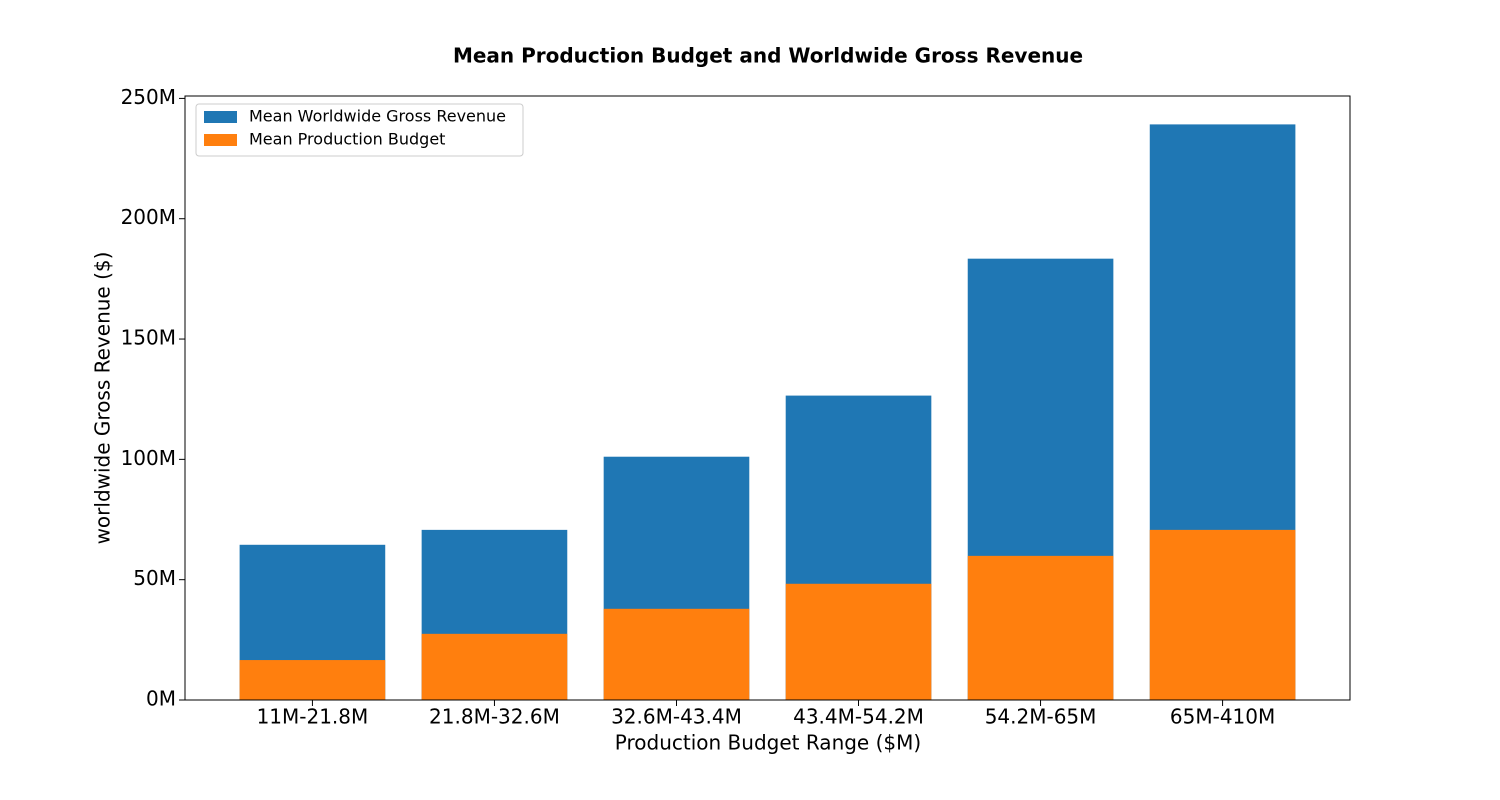  I want to click on y-tick-label: 150M, so click(148, 338).